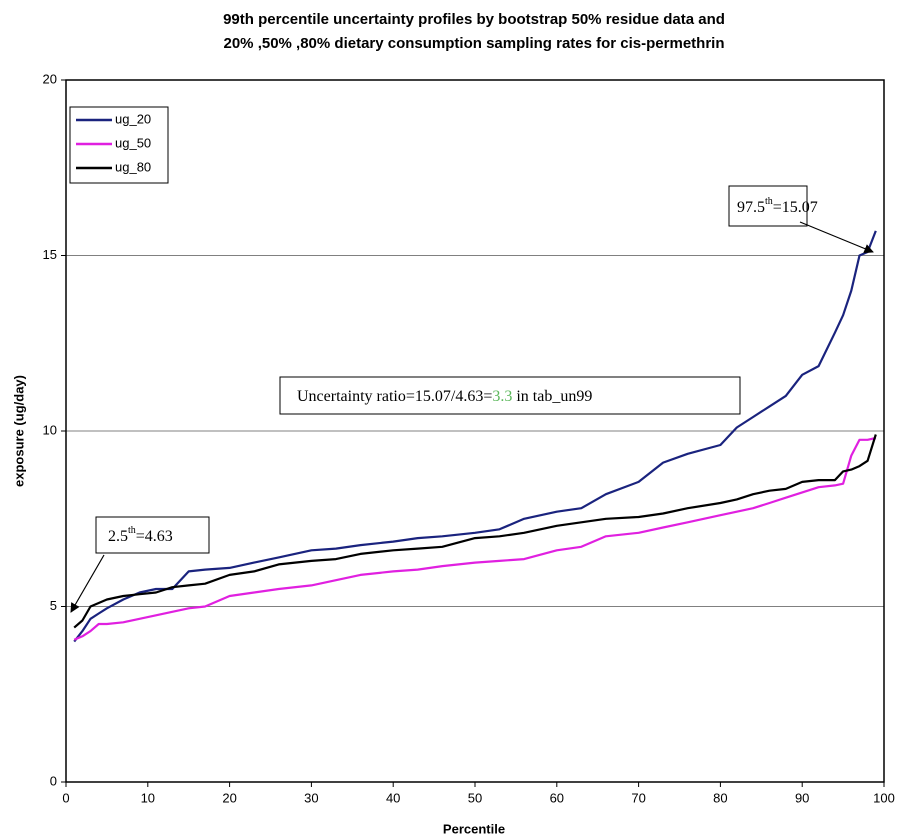 The height and width of the screenshot is (840, 898). What do you see at coordinates (50, 78) in the screenshot?
I see `y-tick-label: 20` at bounding box center [50, 78].